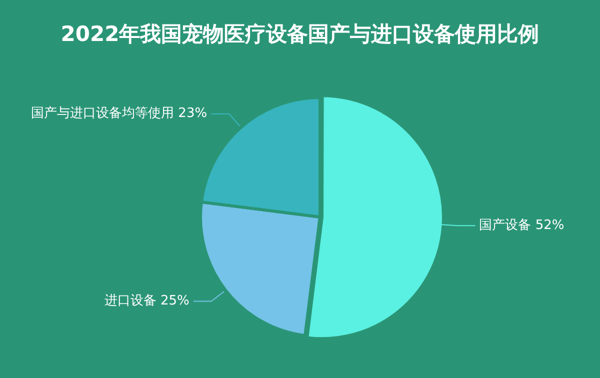  I want to click on chart-title: 2022年我国宠物医疗设备国产与进口设备使用比例, so click(300, 34).